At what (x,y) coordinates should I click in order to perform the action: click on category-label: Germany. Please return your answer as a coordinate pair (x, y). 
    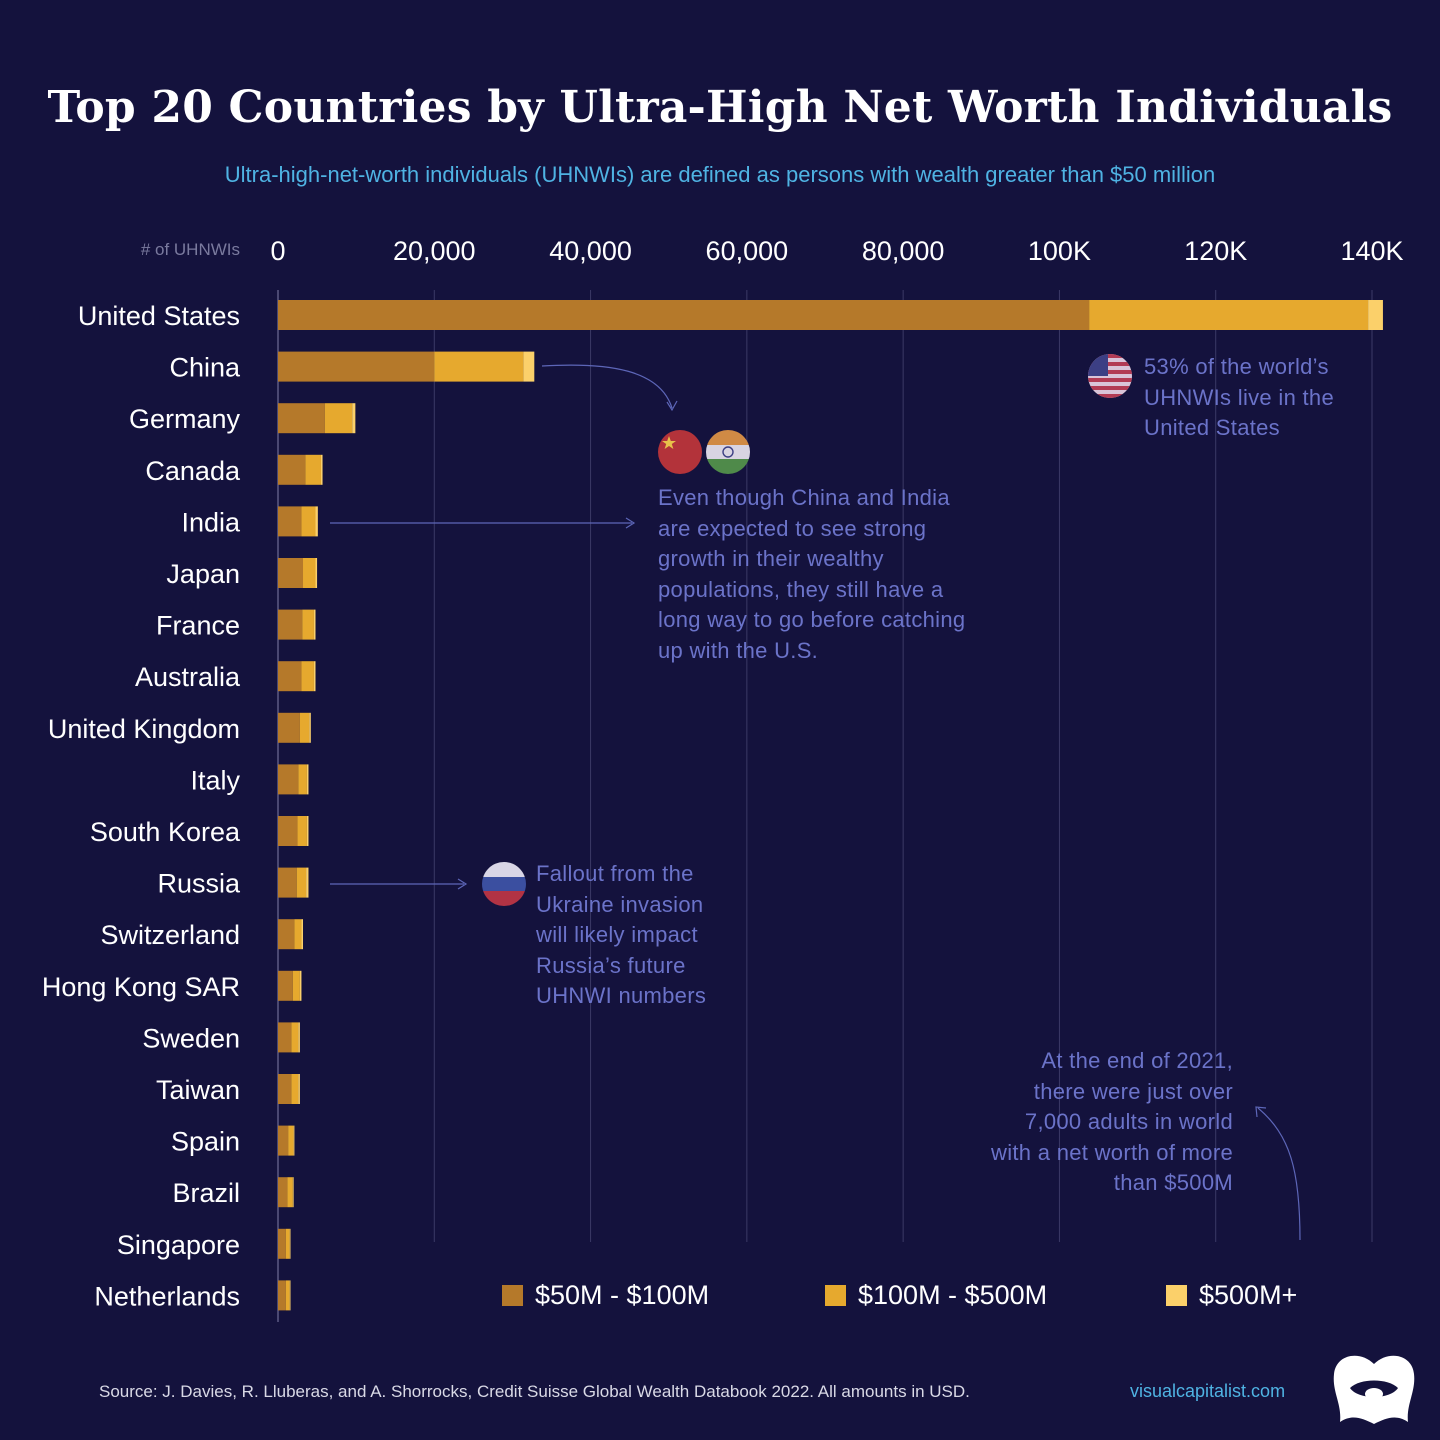
    Looking at the image, I should click on (185, 419).